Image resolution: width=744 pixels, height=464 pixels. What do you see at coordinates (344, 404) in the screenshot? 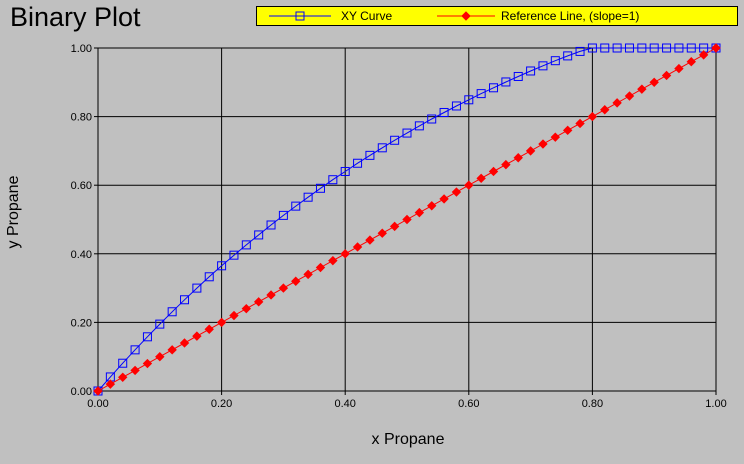
I see `x-tick-label: 0.40` at bounding box center [344, 404].